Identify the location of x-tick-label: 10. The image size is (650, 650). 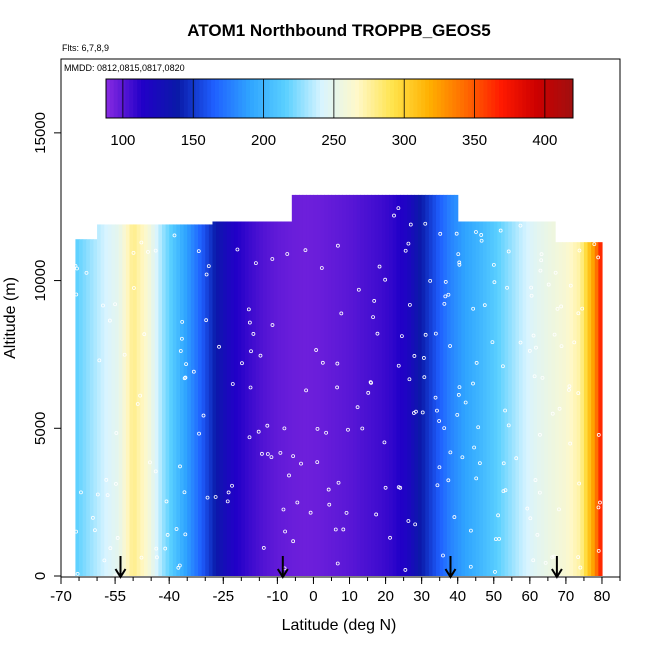
(349, 596).